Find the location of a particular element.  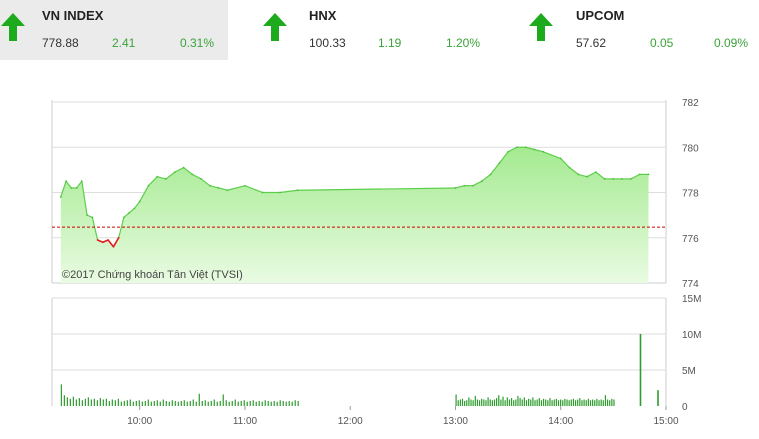

up-arrow-icon is located at coordinates (541, 27).